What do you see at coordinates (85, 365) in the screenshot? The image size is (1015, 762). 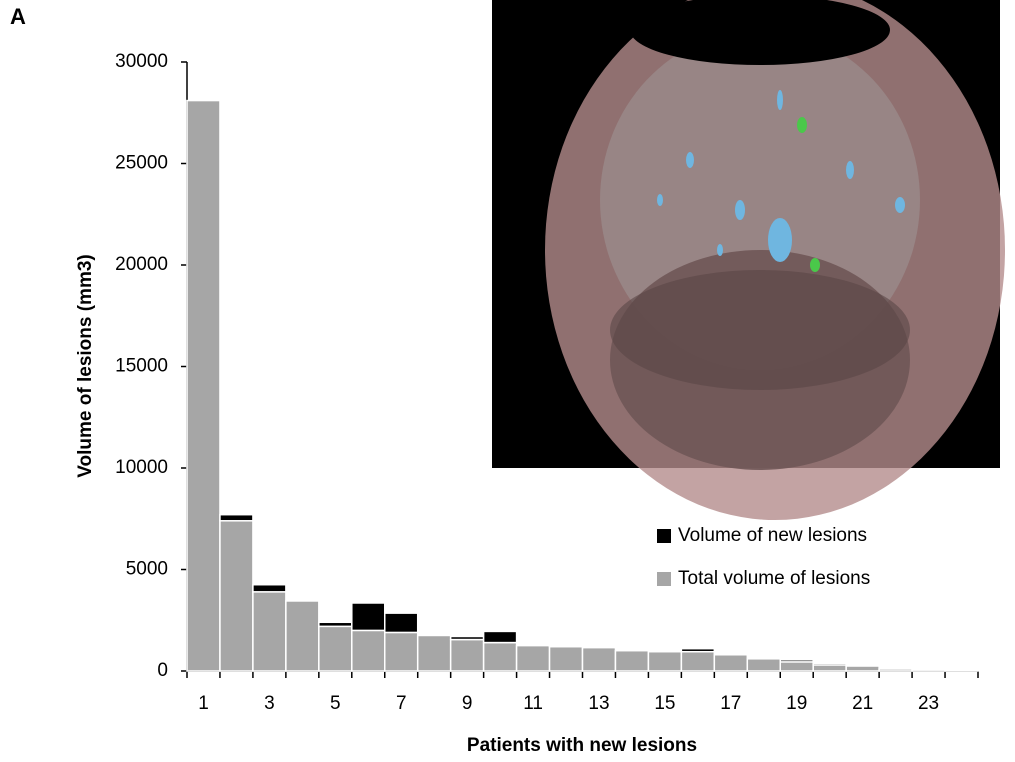 I see `y-axis-title: Volume of lesions (mm3)` at bounding box center [85, 365].